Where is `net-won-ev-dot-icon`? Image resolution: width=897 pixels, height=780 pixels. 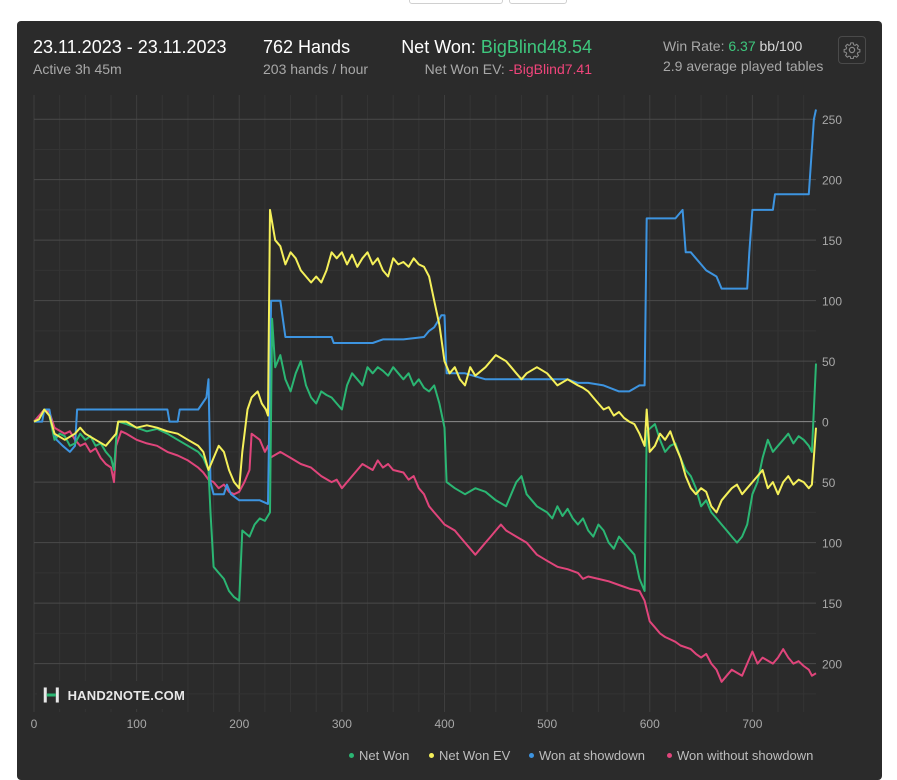
net-won-ev-dot-icon is located at coordinates (431, 755).